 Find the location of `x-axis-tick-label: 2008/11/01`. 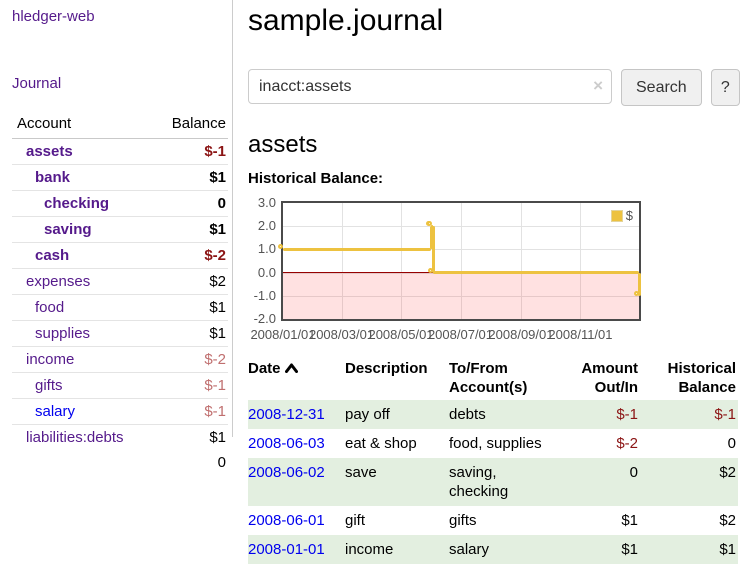

x-axis-tick-label: 2008/11/01 is located at coordinates (580, 334).